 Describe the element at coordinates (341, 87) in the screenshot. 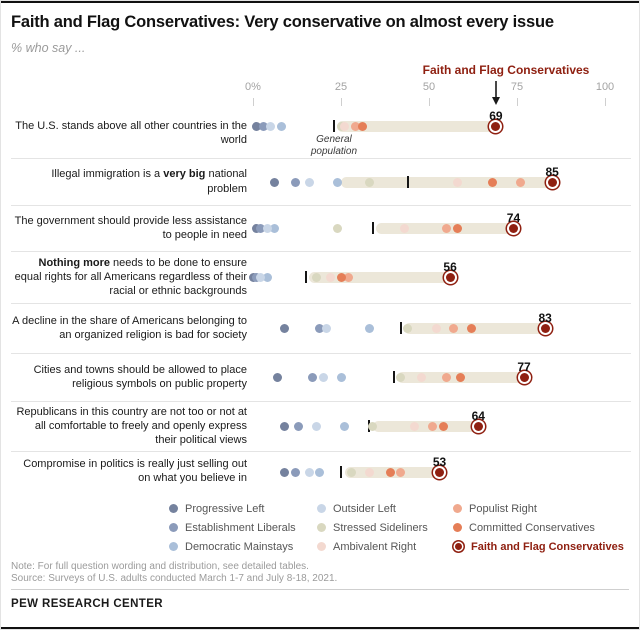

I see `axis-tick-label: 25` at that location.